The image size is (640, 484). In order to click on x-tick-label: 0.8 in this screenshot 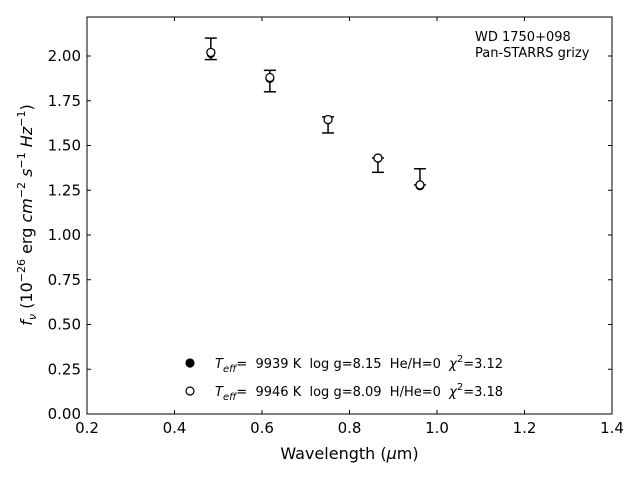, I will do `click(350, 428)`.